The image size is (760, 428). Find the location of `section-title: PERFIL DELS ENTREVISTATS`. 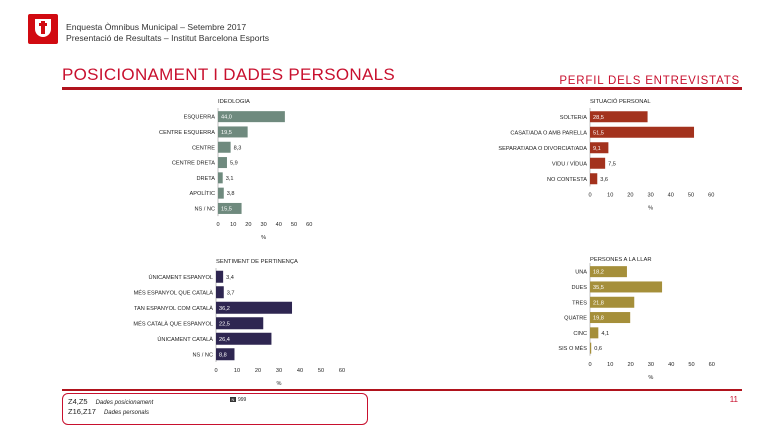

section-title: PERFIL DELS ENTREVISTATS is located at coordinates (649, 81).